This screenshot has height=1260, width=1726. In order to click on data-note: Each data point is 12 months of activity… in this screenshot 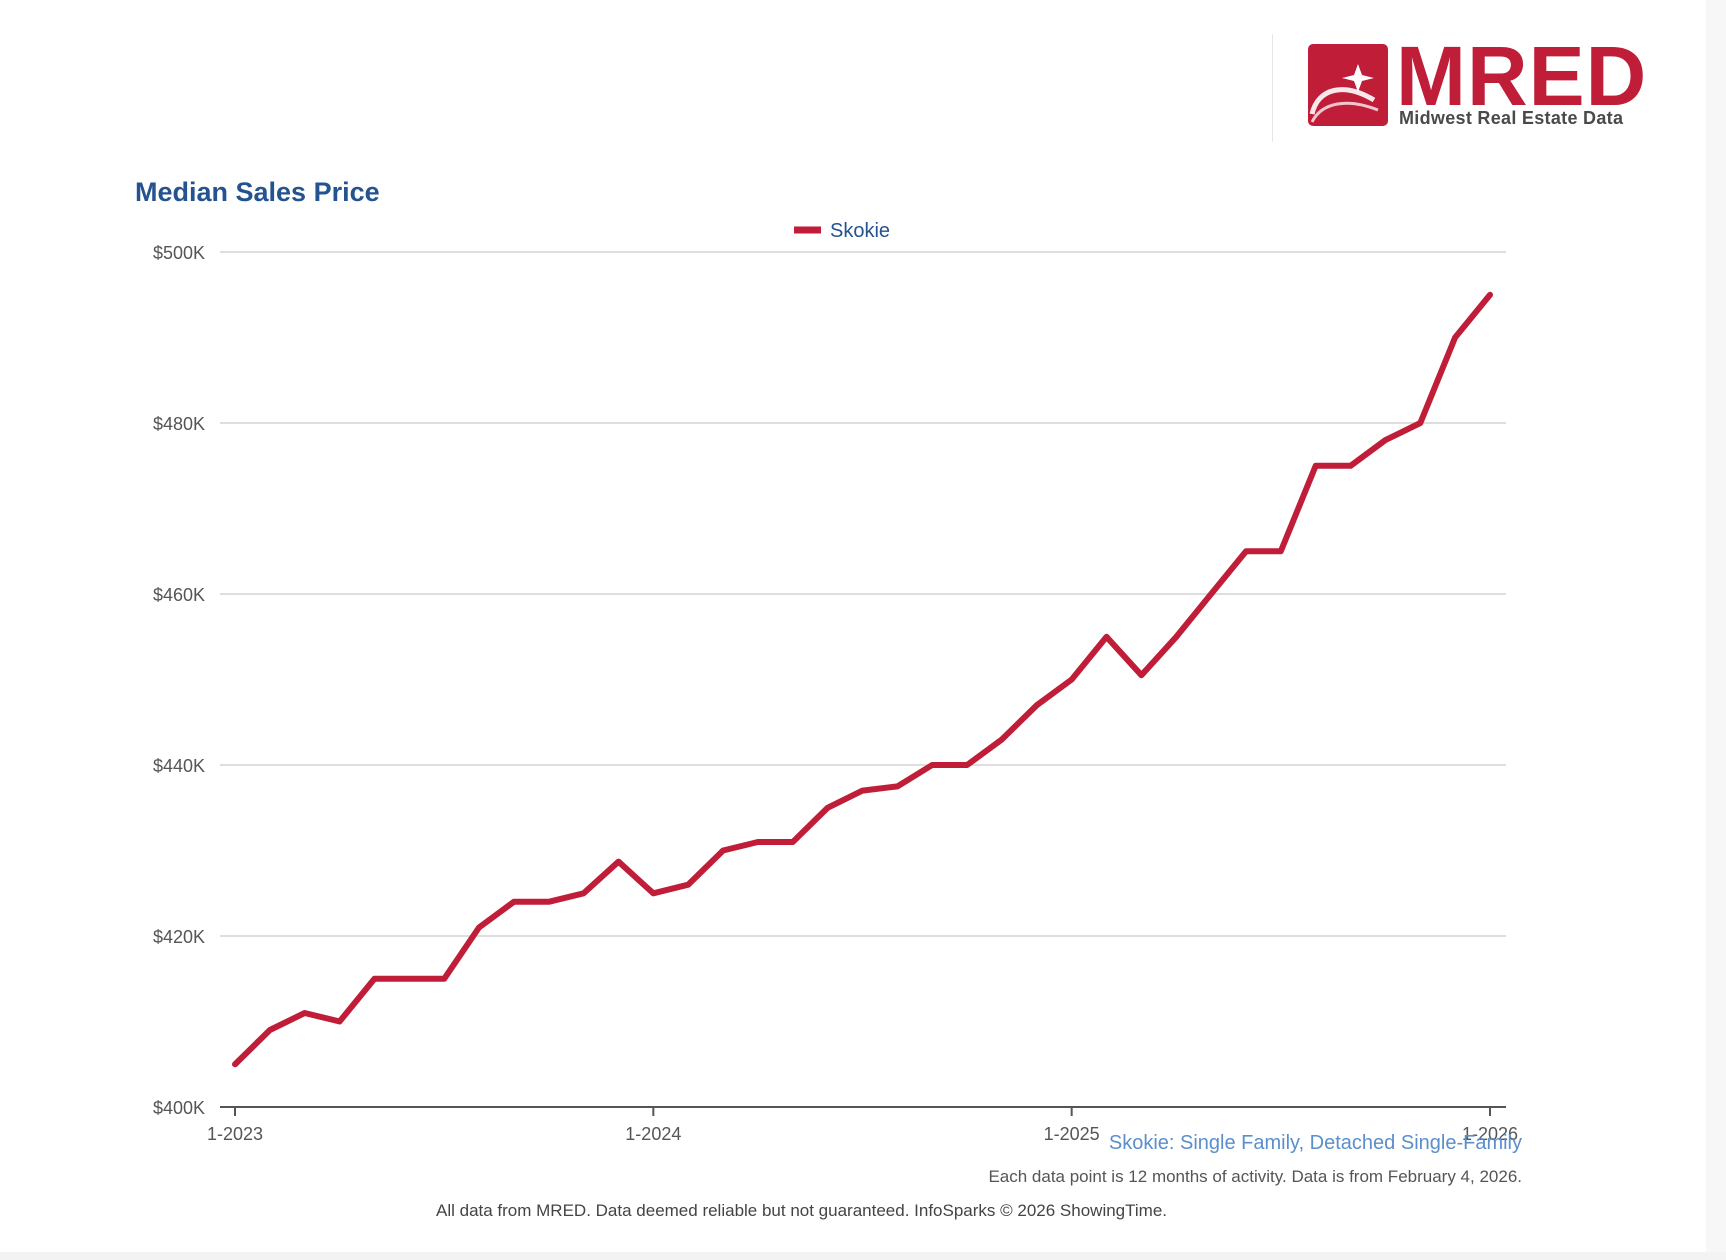, I will do `click(1255, 1176)`.